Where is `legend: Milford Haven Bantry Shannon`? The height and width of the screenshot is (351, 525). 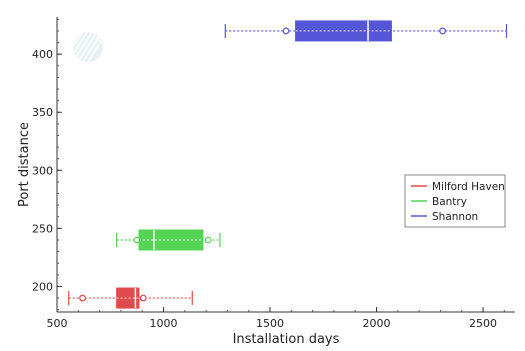
legend: Milford Haven Bantry Shannon is located at coordinates (455, 201).